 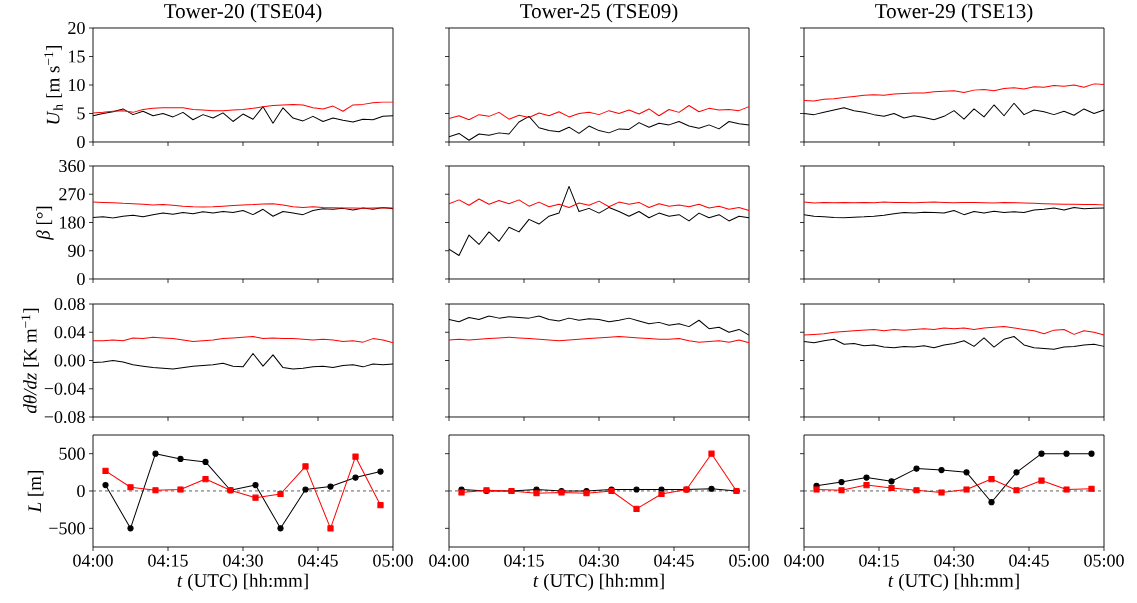 I want to click on y-tick-label: 0.00, so click(x=69, y=360).